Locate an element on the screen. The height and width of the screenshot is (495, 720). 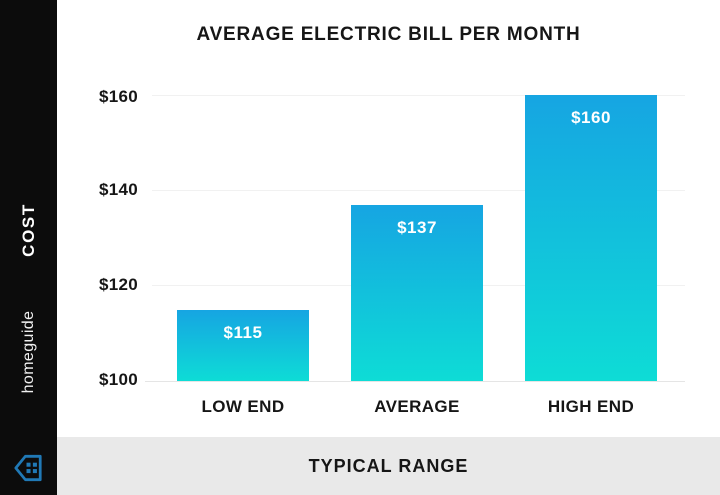
bar-value-label-average: $137 is located at coordinates (417, 227).